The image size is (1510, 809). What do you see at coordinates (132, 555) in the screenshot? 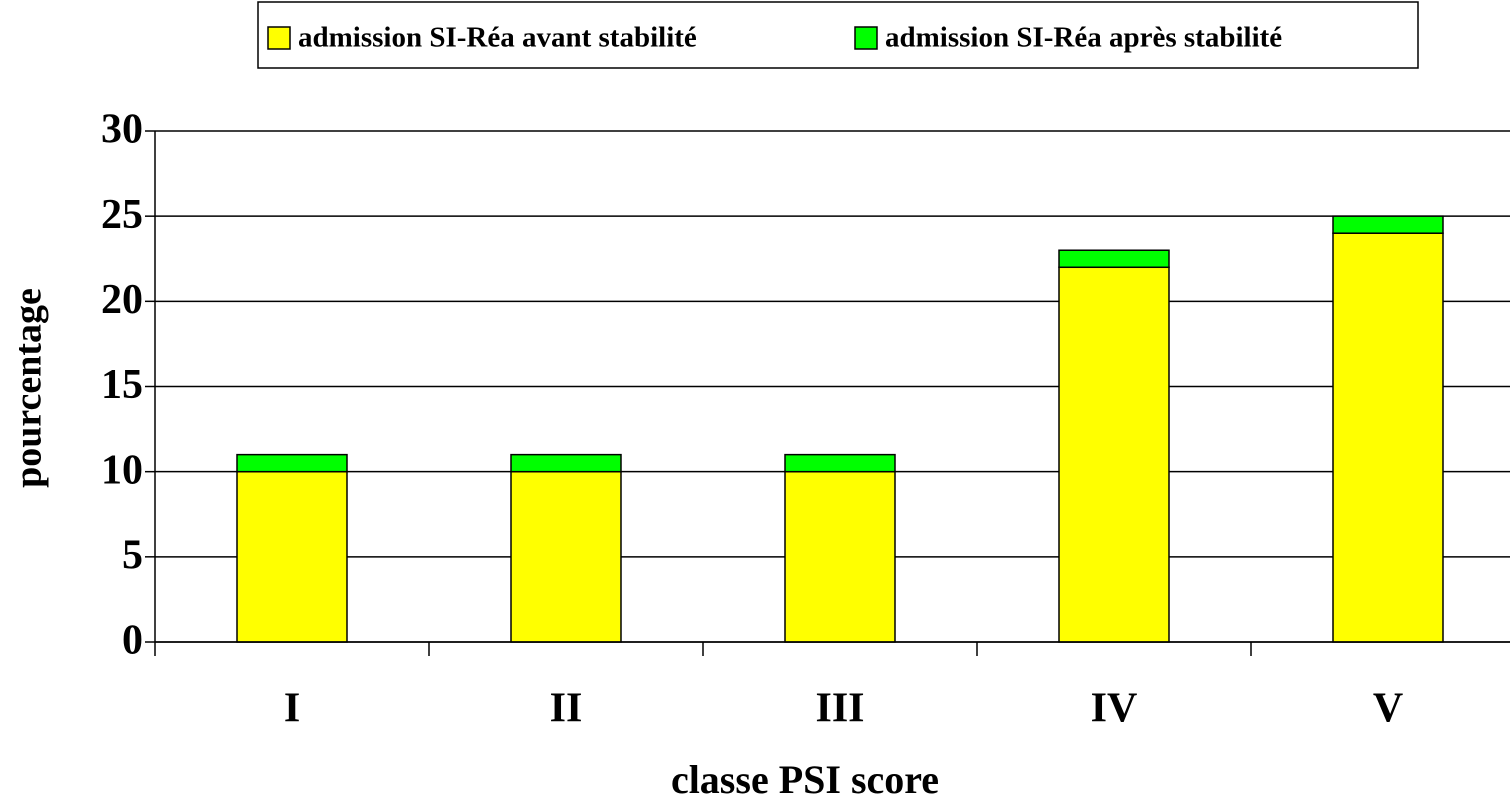
I see `y-tick-label: 5` at bounding box center [132, 555].